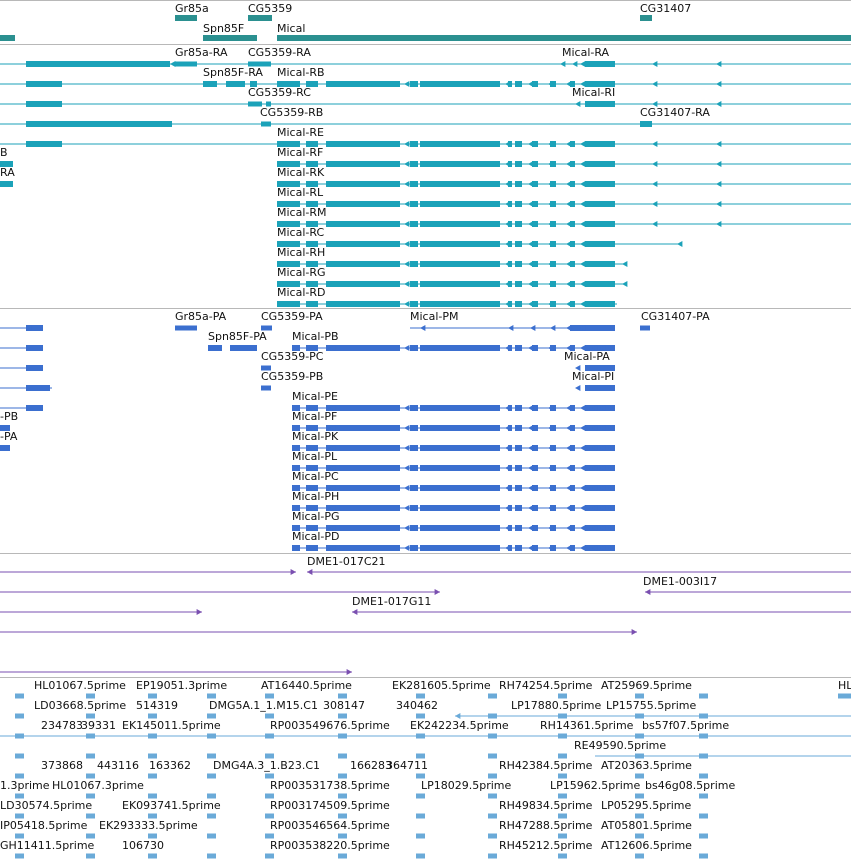 Image resolution: width=851 pixels, height=861 pixels. What do you see at coordinates (279, 52) in the screenshot?
I see `feature-label: CG5359-RA` at bounding box center [279, 52].